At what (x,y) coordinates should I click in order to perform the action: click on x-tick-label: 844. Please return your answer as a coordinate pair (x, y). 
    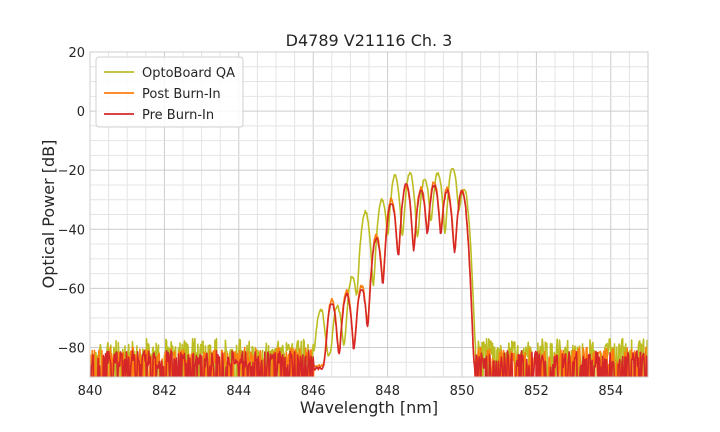
    Looking at the image, I should click on (238, 391).